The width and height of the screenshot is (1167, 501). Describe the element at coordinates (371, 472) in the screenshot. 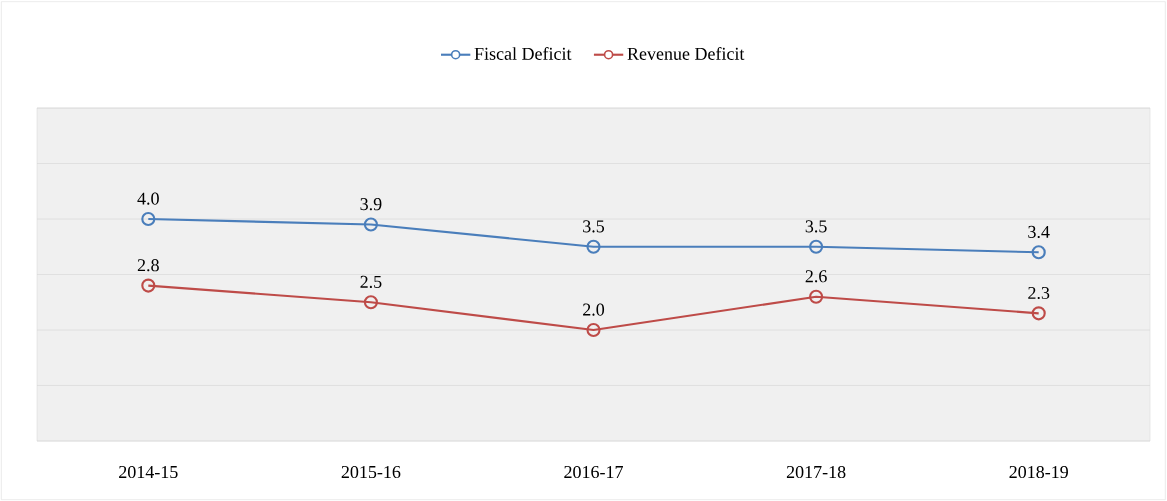

I see `x-tick-label: 2015-16` at that location.